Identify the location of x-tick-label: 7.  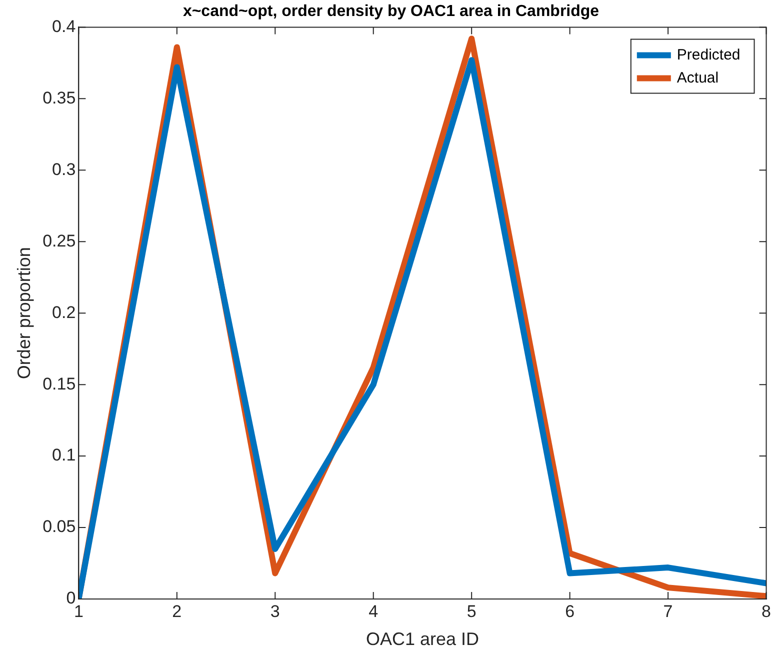
(668, 611).